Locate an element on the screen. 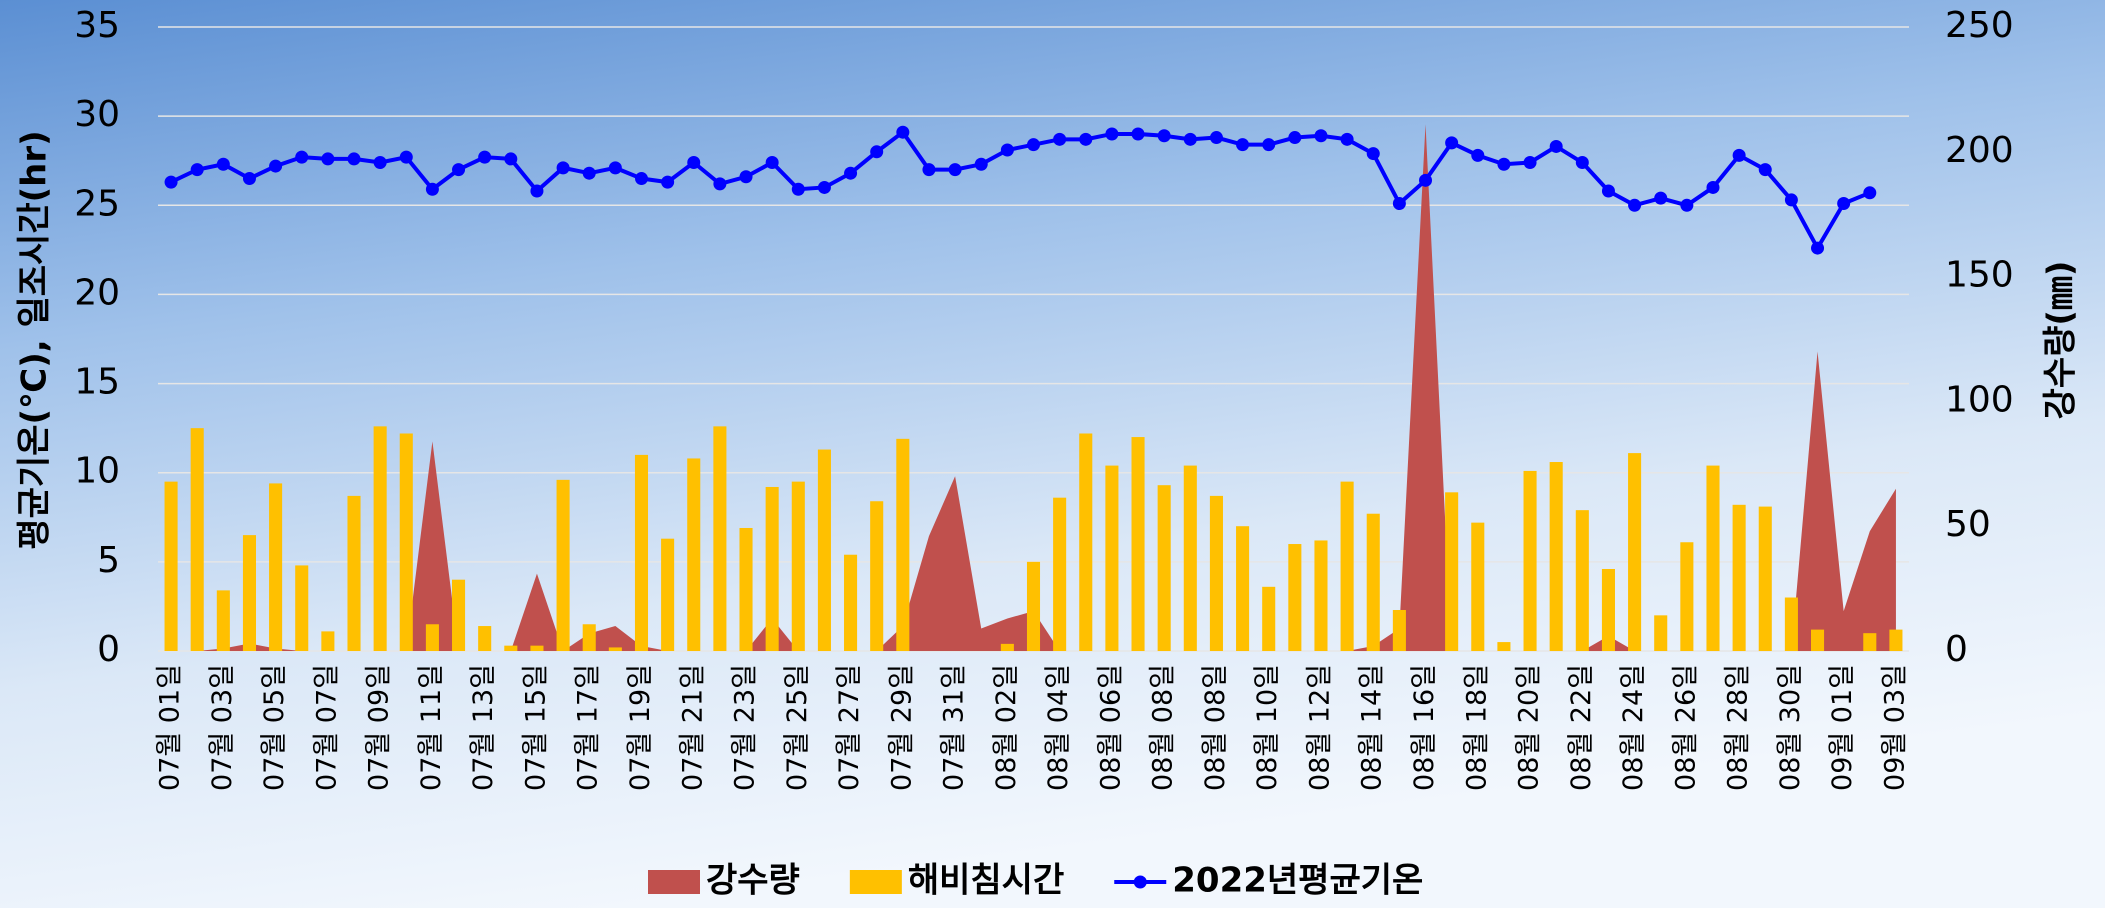  legend-label: 강수량 is located at coordinates (753, 881).